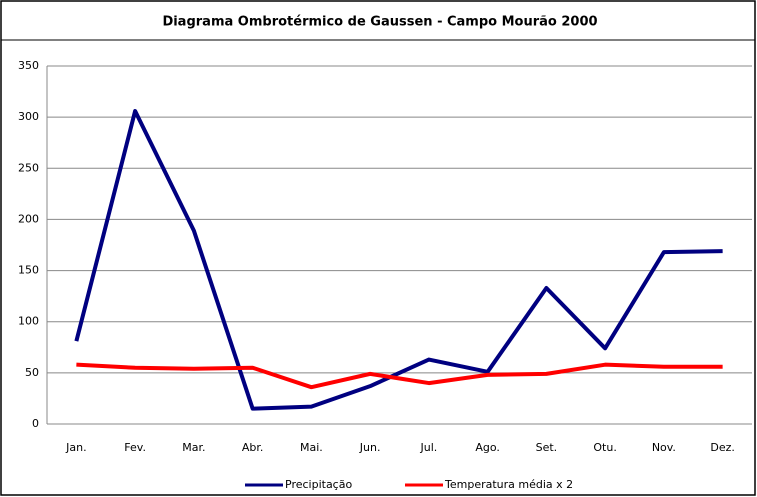 The image size is (757, 497). I want to click on x-tick-label: Abr., so click(253, 447).